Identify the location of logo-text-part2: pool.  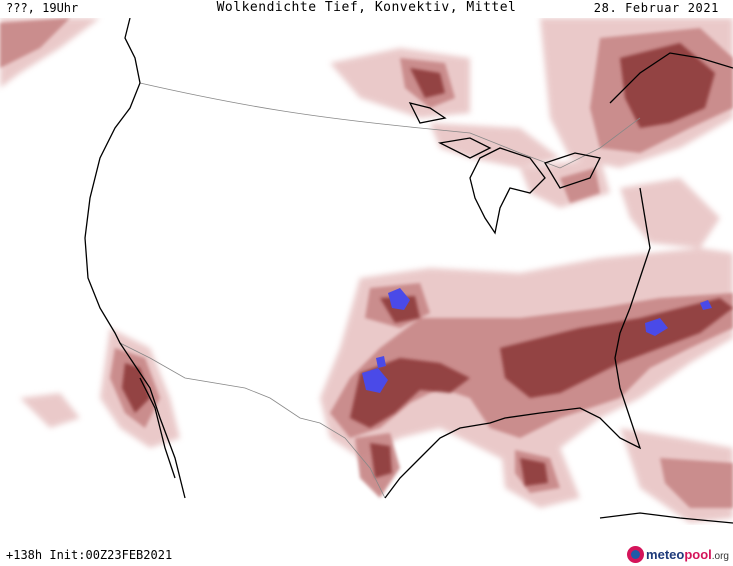
(698, 554).